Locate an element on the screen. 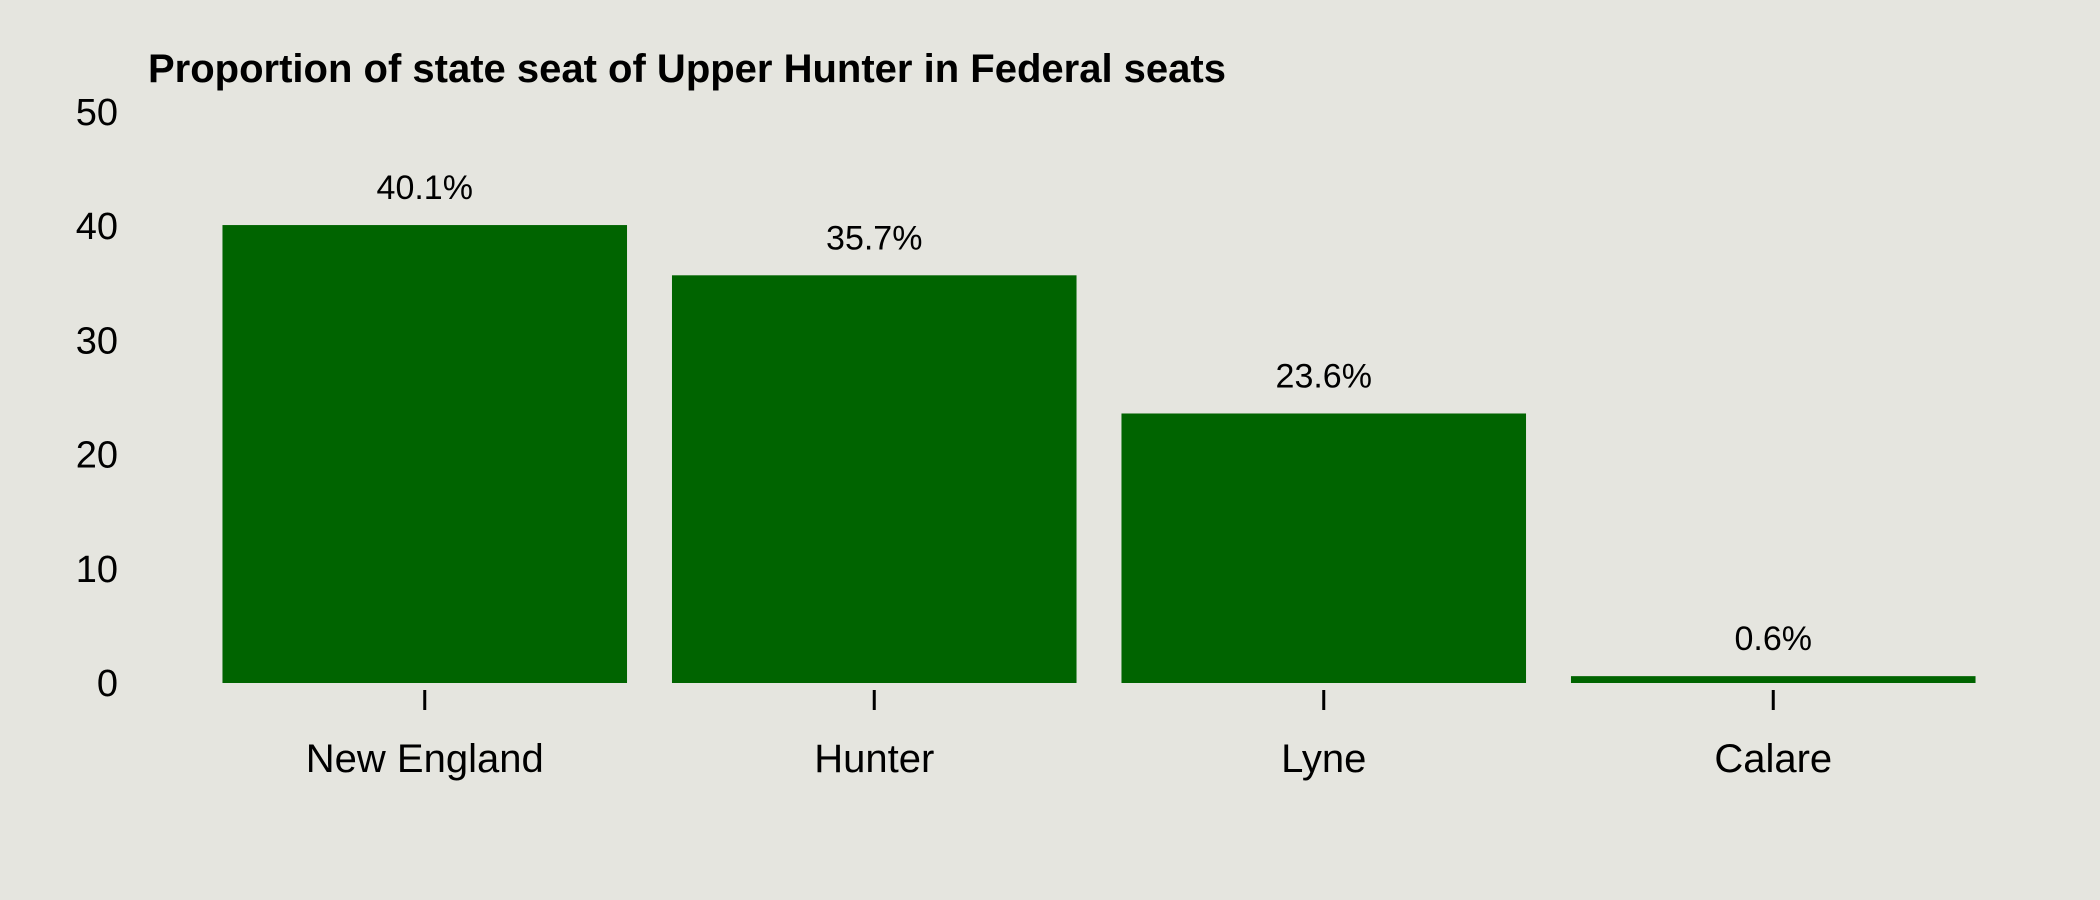 This screenshot has width=2100, height=900. data-label: 23.6% is located at coordinates (1324, 376).